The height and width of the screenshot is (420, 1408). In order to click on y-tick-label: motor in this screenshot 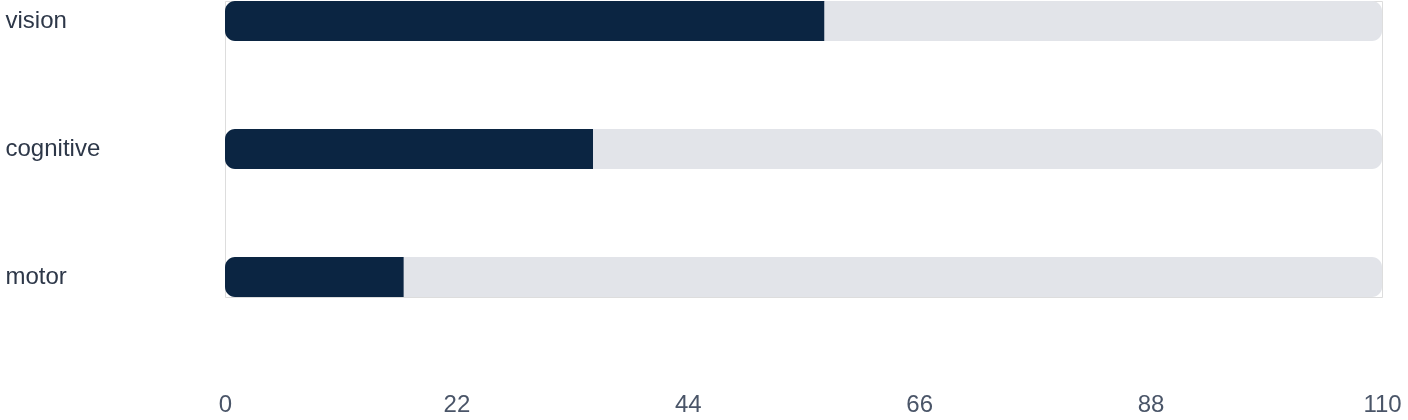, I will do `click(36, 275)`.